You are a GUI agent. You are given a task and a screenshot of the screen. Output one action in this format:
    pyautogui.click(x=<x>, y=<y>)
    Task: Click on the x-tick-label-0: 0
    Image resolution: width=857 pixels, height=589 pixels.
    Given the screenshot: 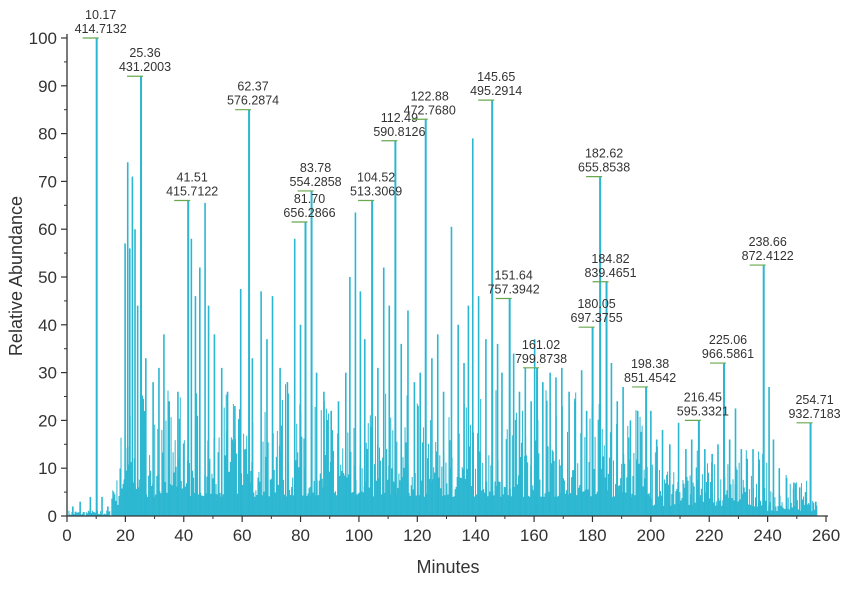 What is the action you would take?
    pyautogui.click(x=66, y=535)
    